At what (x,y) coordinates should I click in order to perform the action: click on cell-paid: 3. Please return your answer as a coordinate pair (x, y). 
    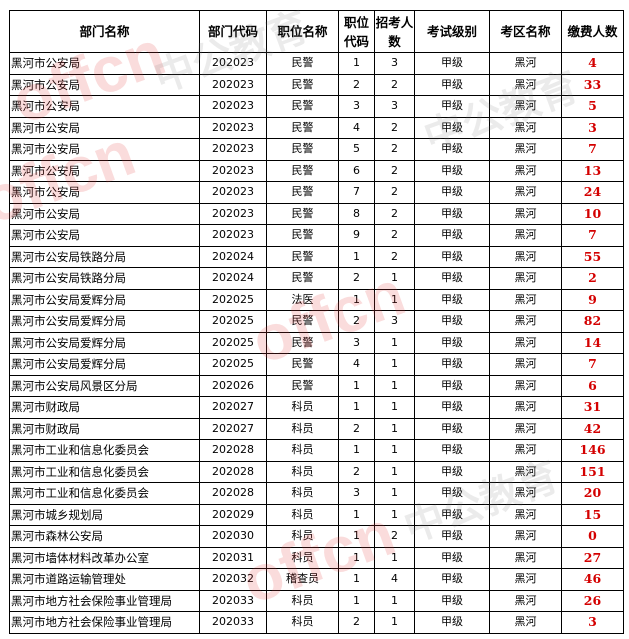
    Looking at the image, I should click on (592, 127).